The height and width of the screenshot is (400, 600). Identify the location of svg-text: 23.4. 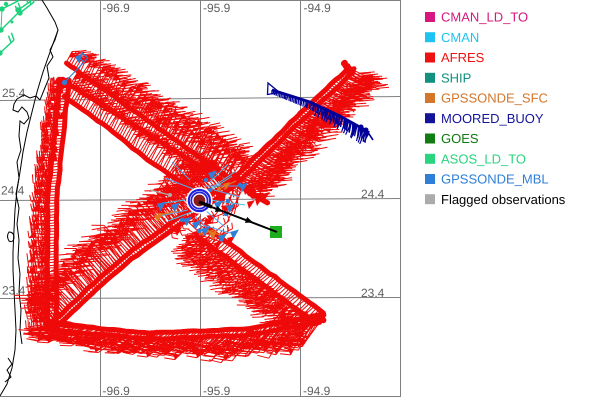
(373, 293).